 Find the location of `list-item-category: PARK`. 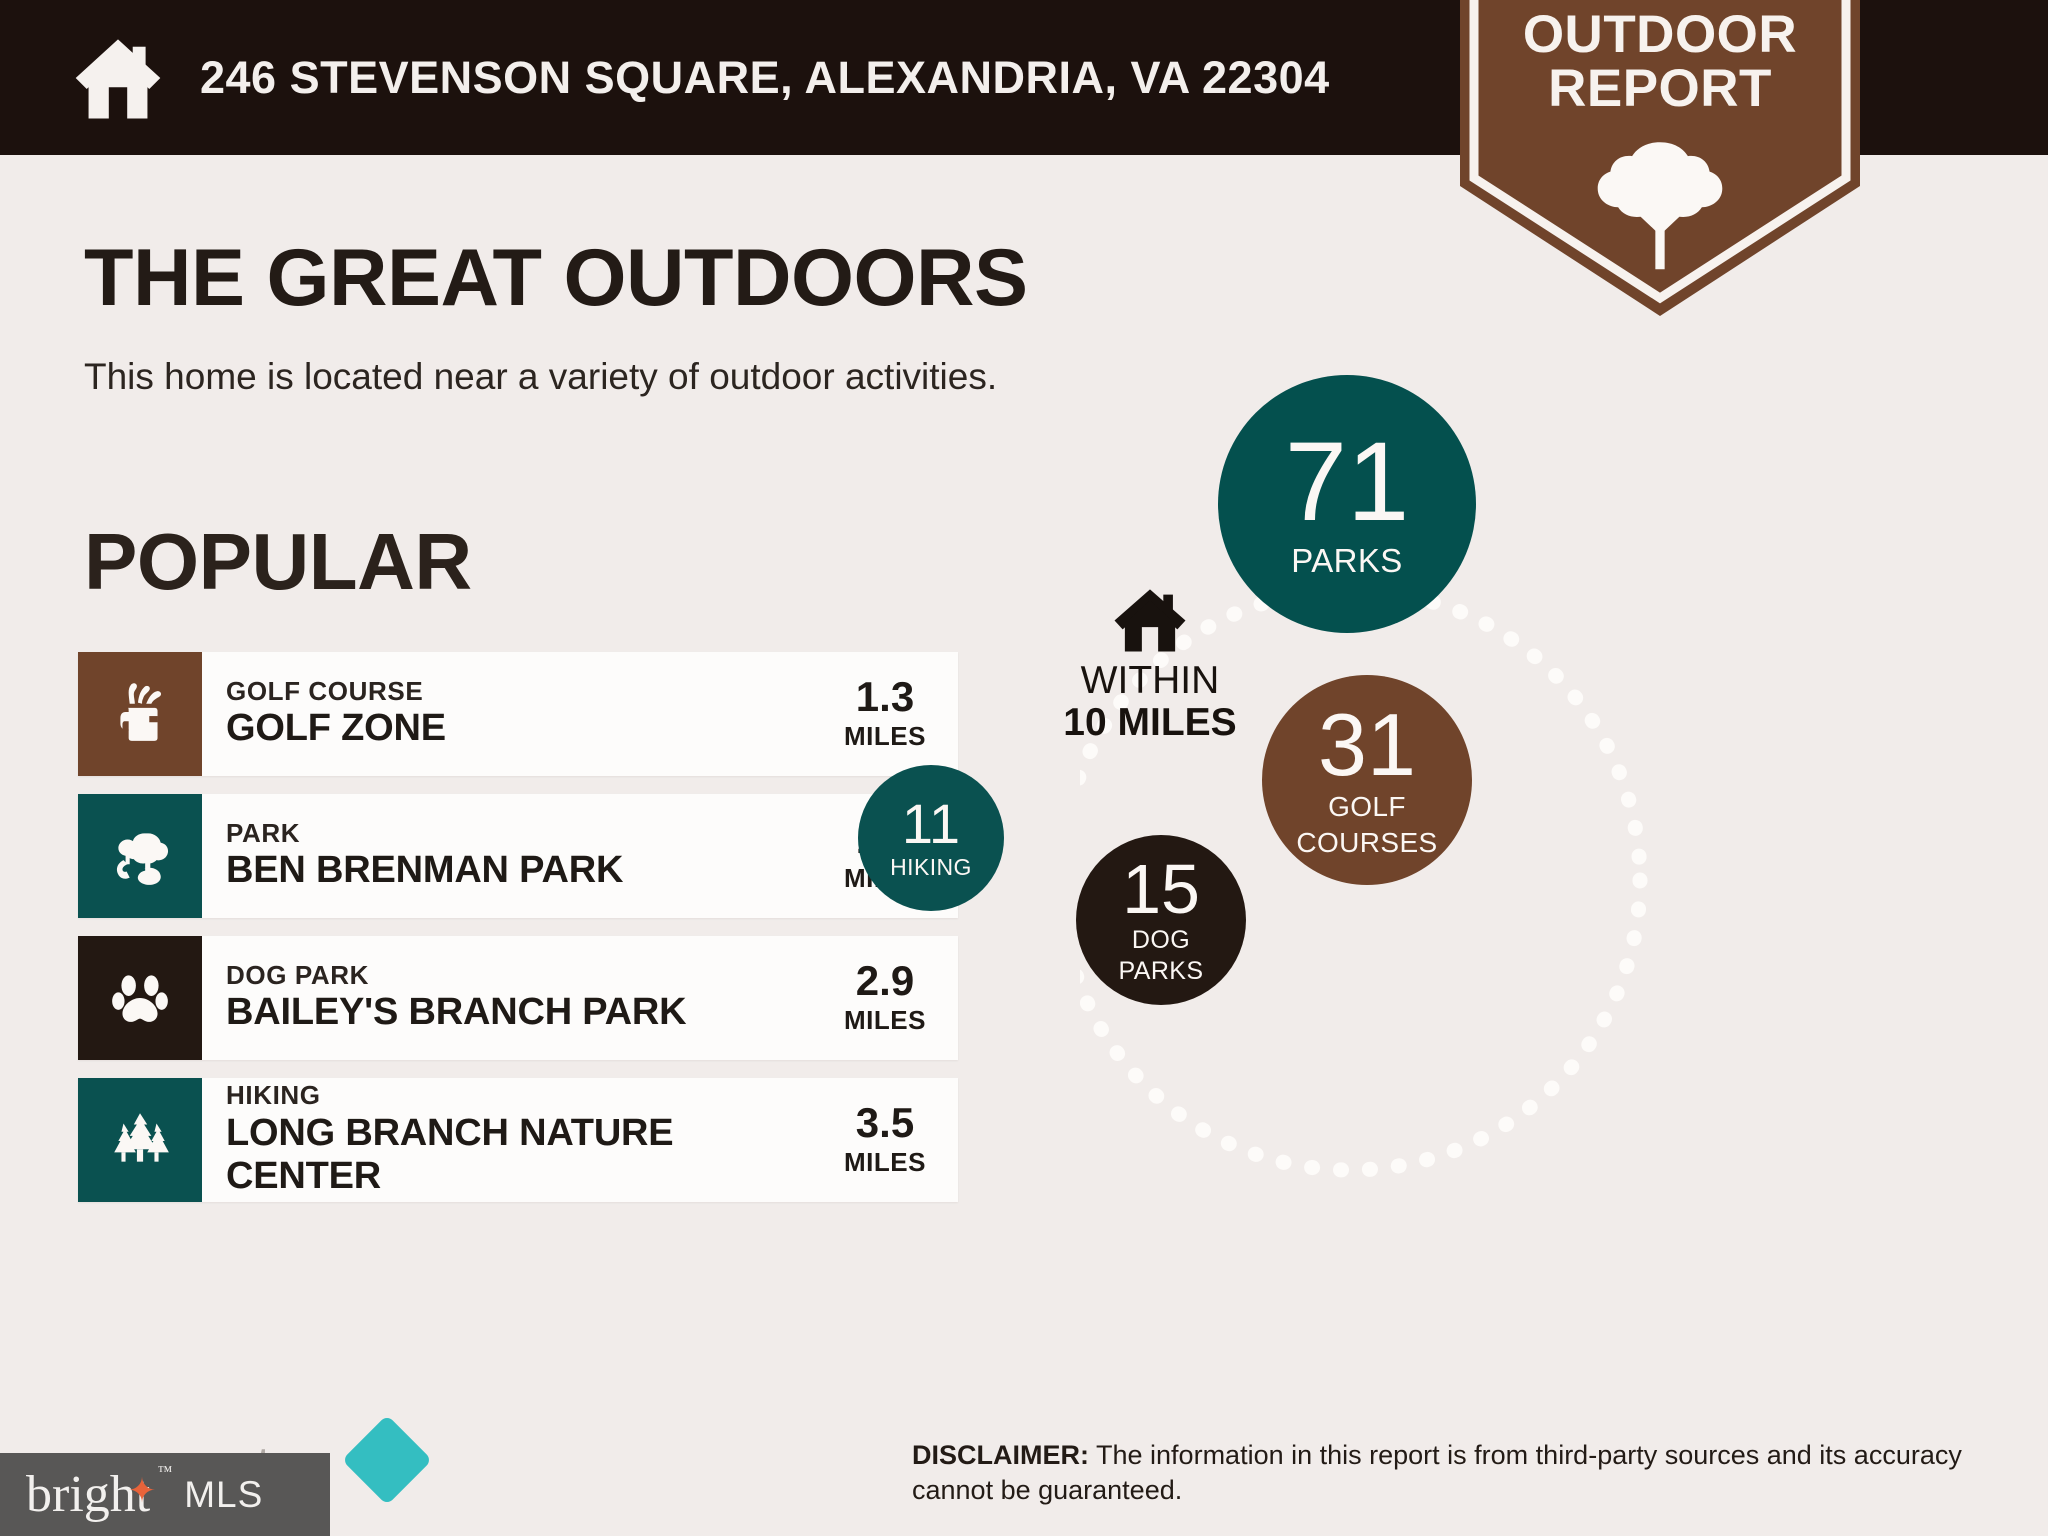

list-item-category: PARK is located at coordinates (263, 832).